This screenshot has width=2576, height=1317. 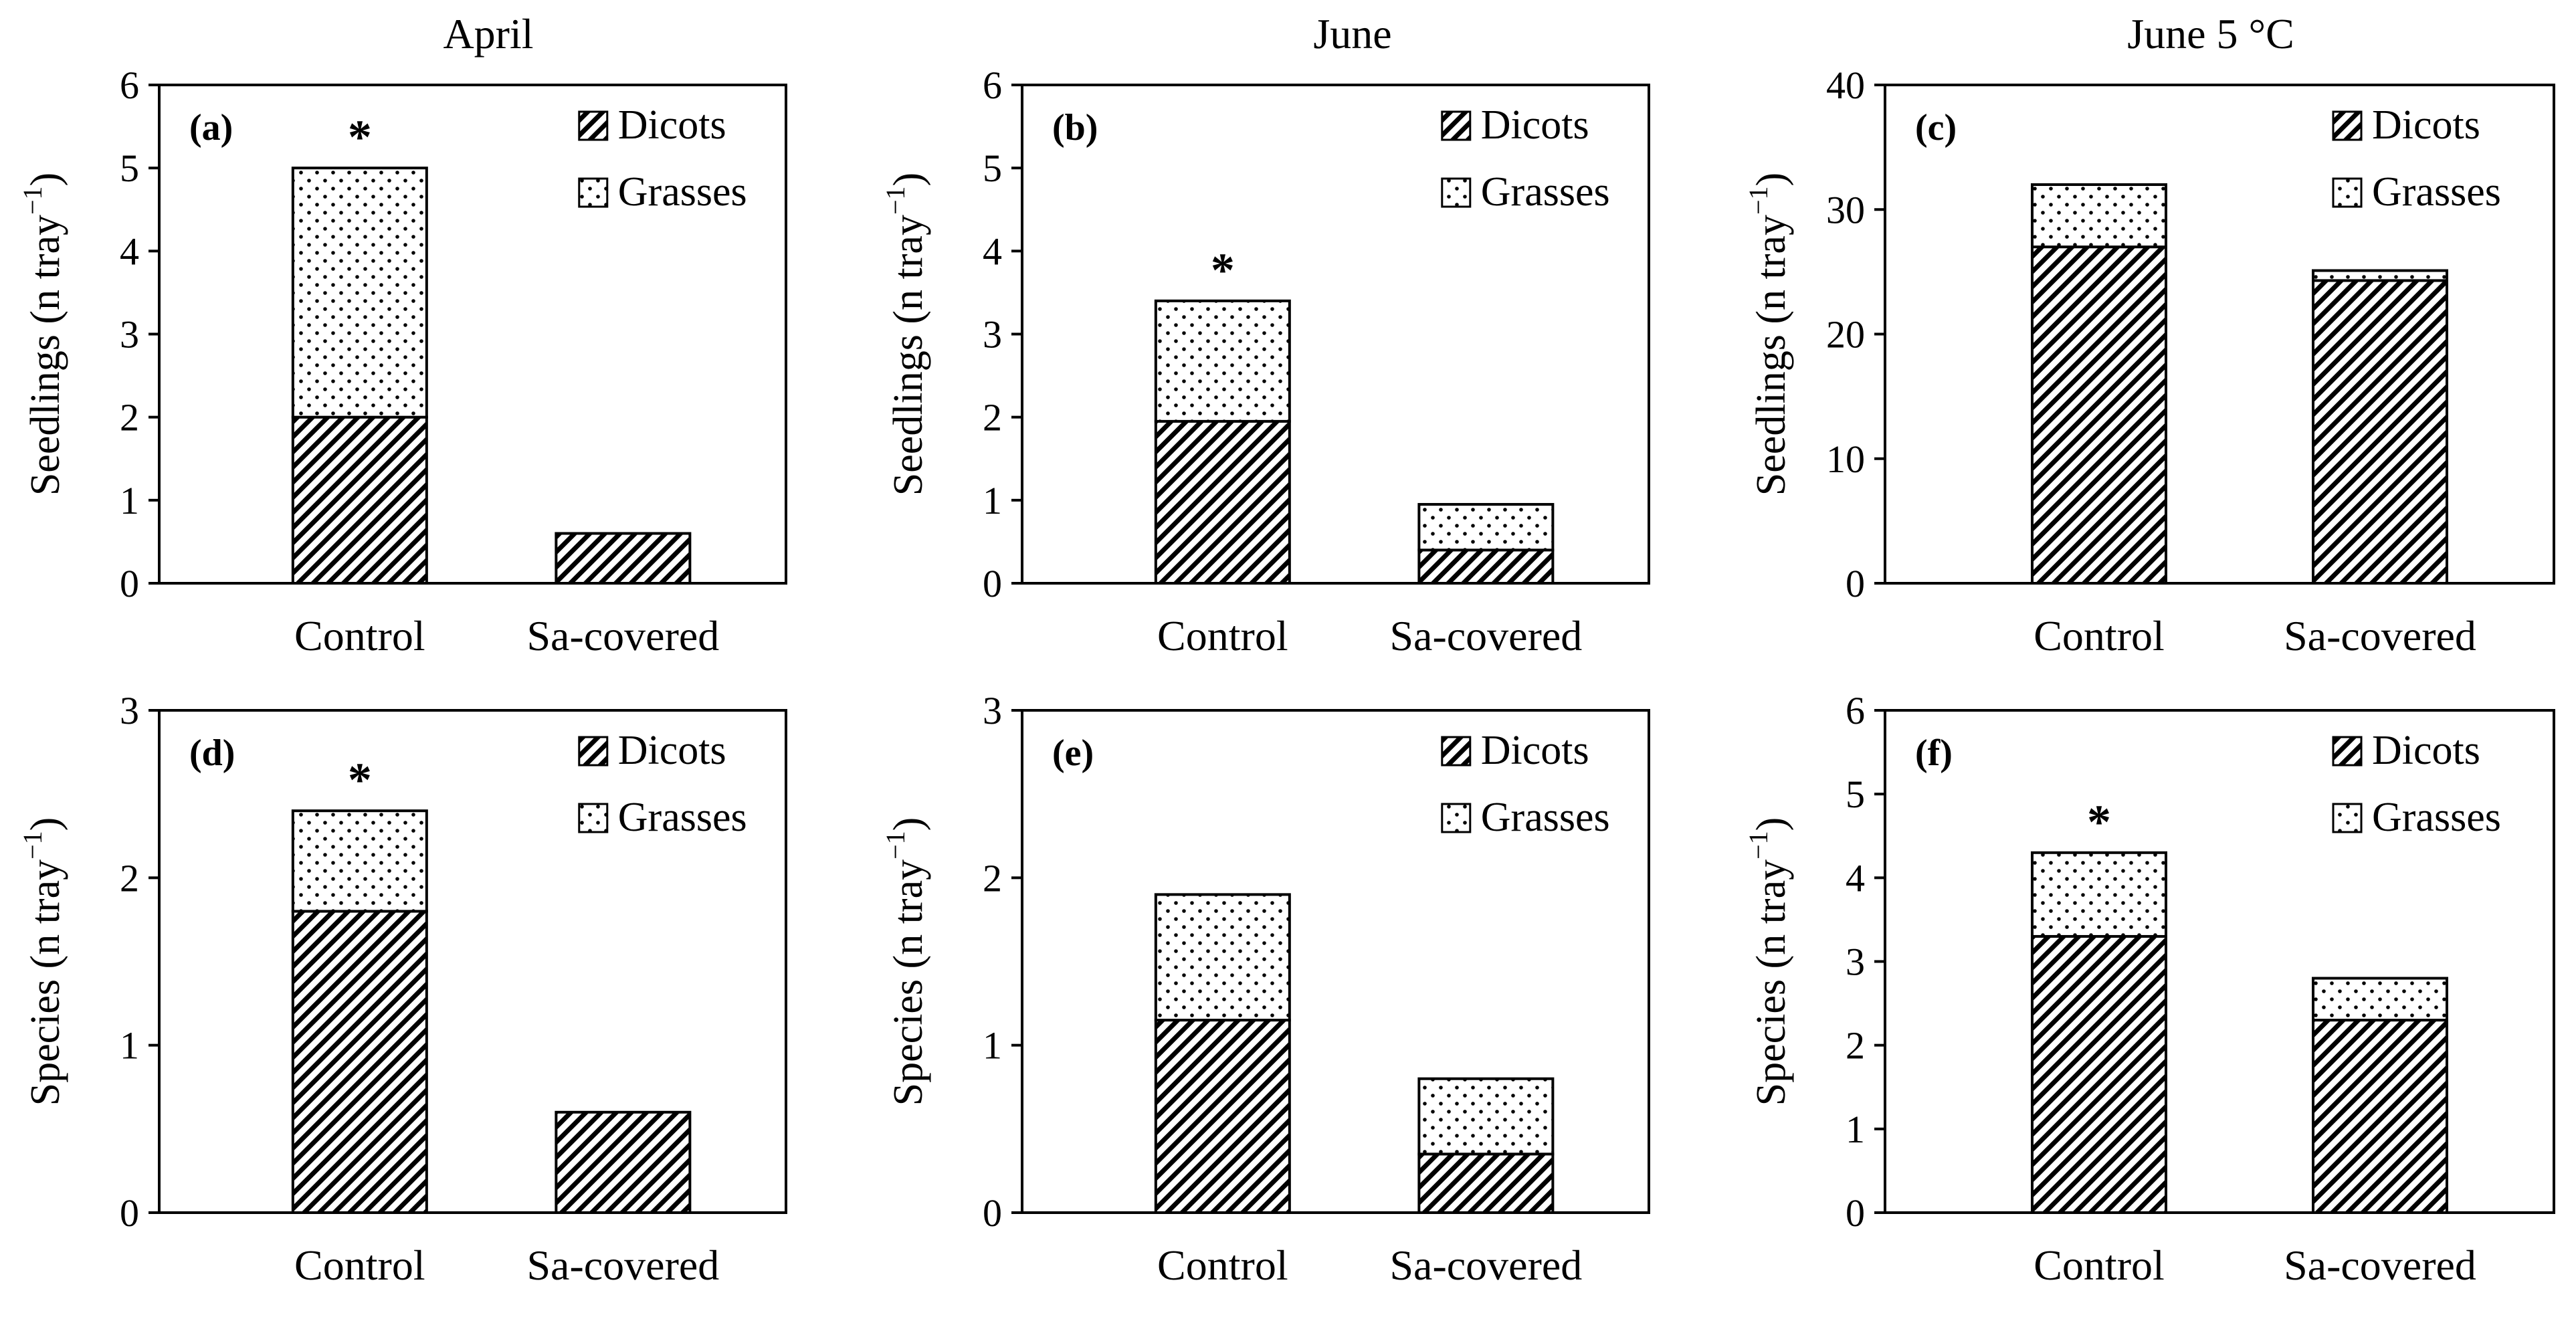 What do you see at coordinates (1855, 794) in the screenshot?
I see `y-tick-label: 5` at bounding box center [1855, 794].